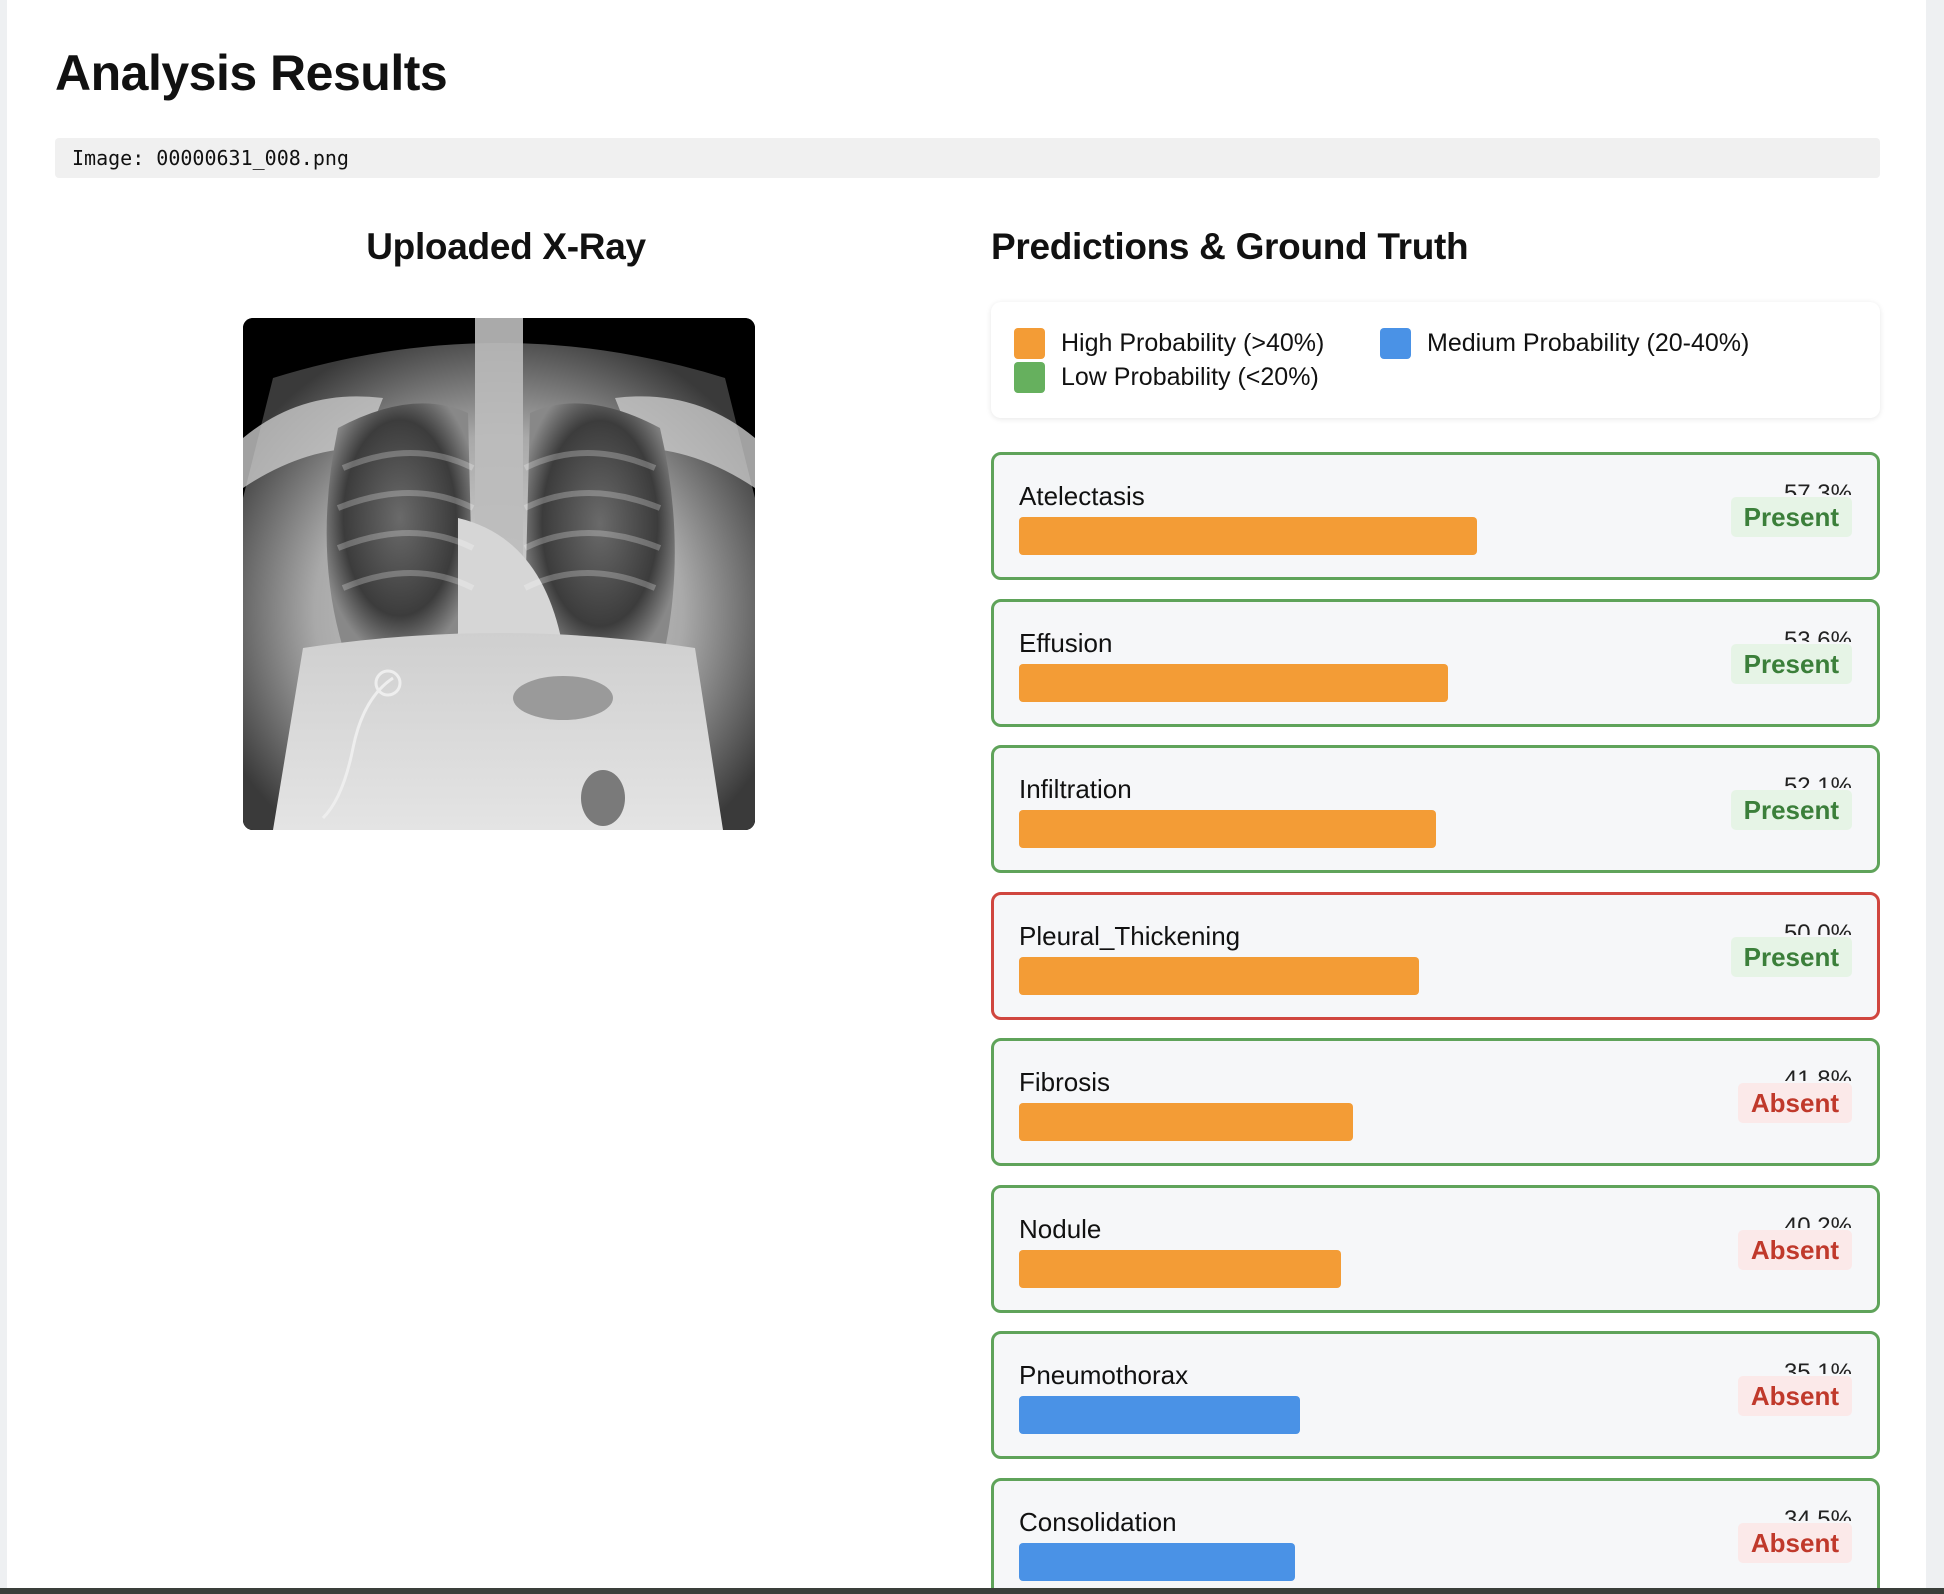 The width and height of the screenshot is (1944, 1594). I want to click on legend-swatch-high, so click(1029, 343).